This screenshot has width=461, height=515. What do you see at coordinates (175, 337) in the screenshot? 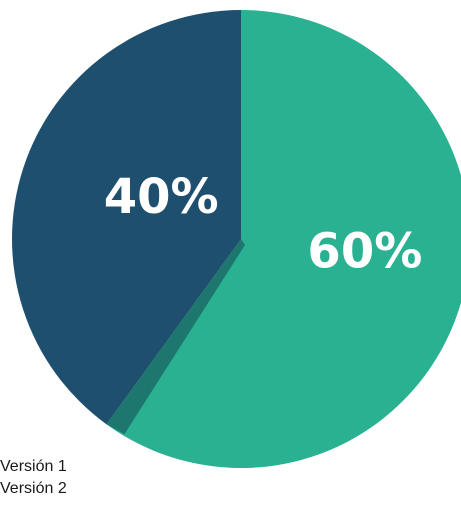
I see `slice-shadow` at bounding box center [175, 337].